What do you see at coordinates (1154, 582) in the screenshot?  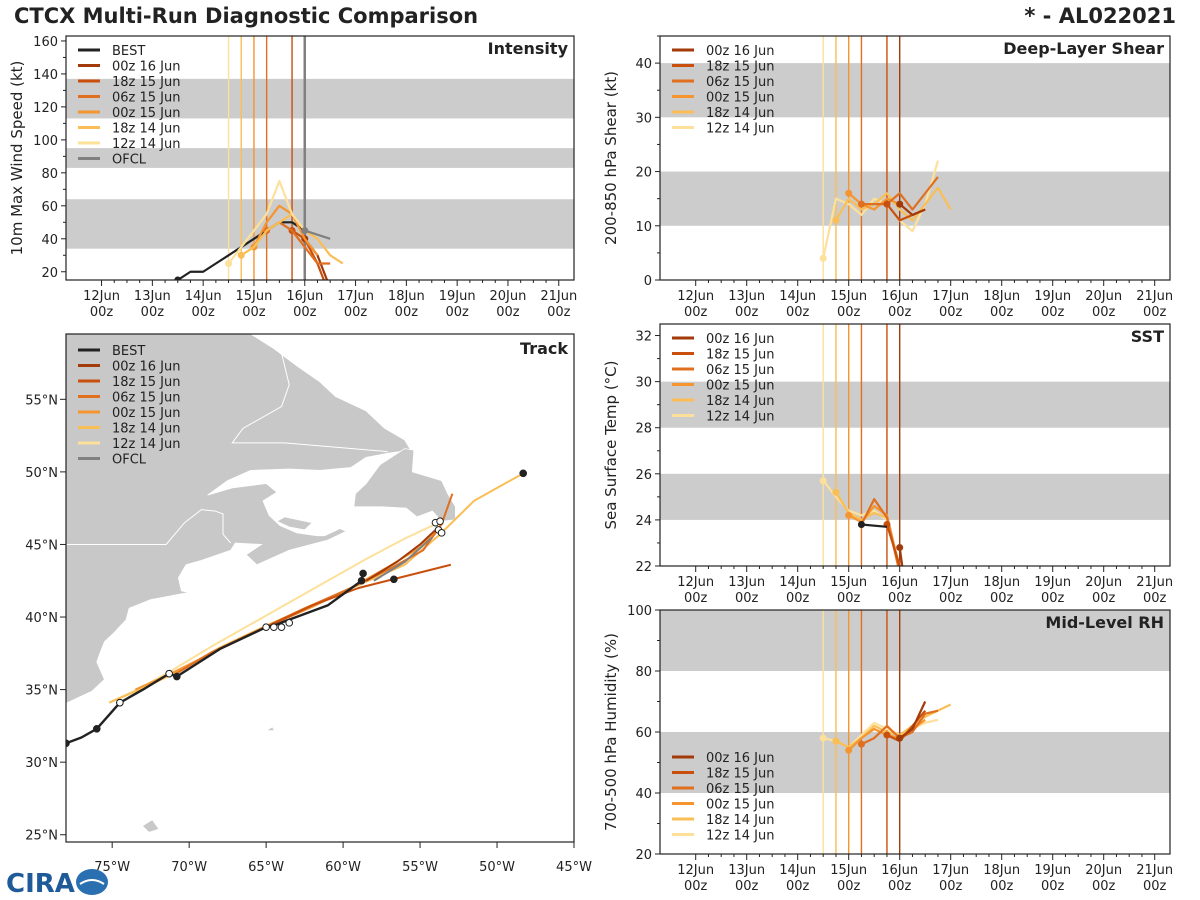 I see `sst-xtick-day: 21Jun` at bounding box center [1154, 582].